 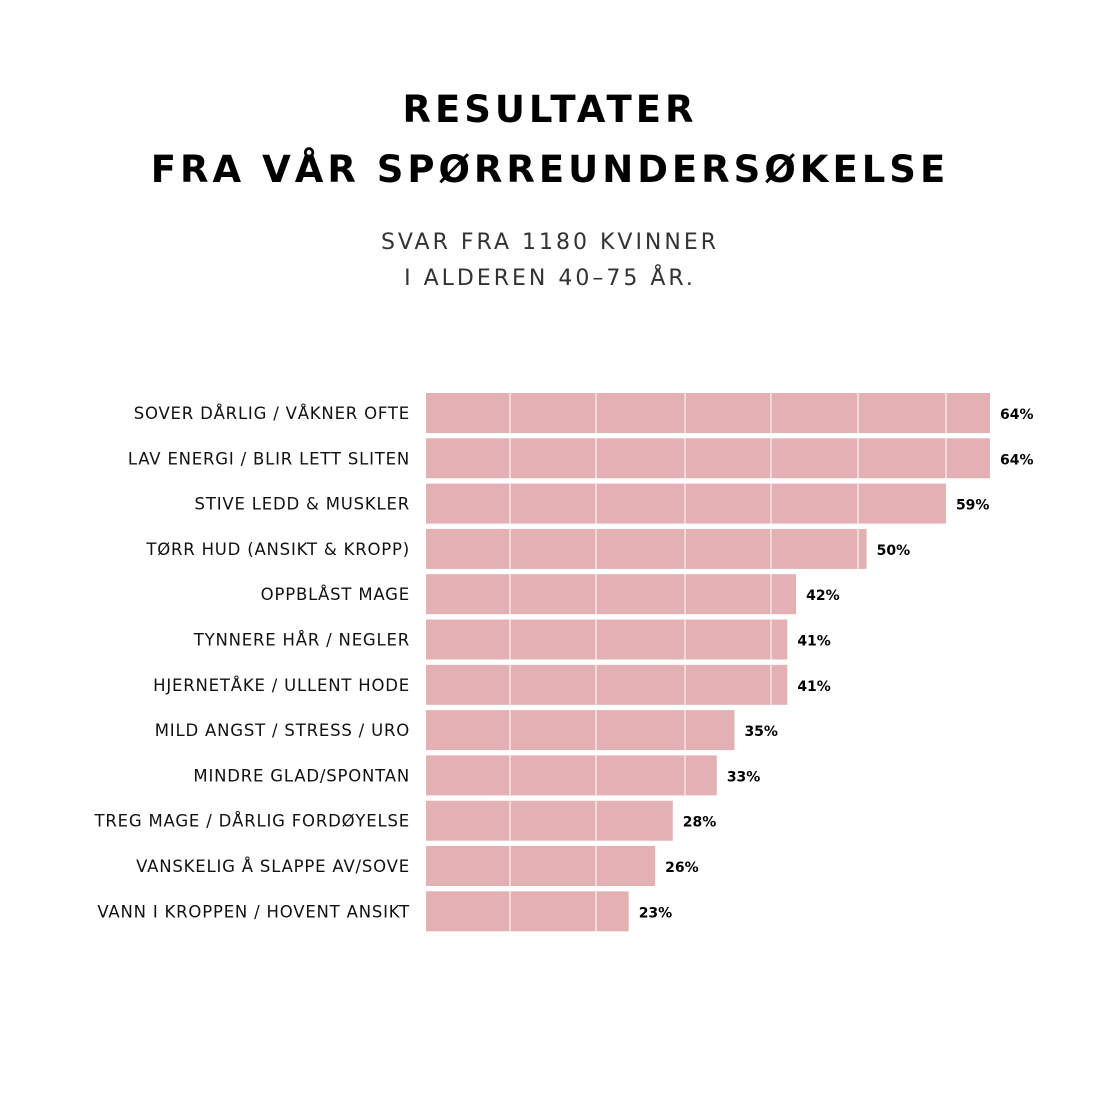 What do you see at coordinates (272, 413) in the screenshot?
I see `category-label: SOVER DÅRLIG / VÅKNER OFTE` at bounding box center [272, 413].